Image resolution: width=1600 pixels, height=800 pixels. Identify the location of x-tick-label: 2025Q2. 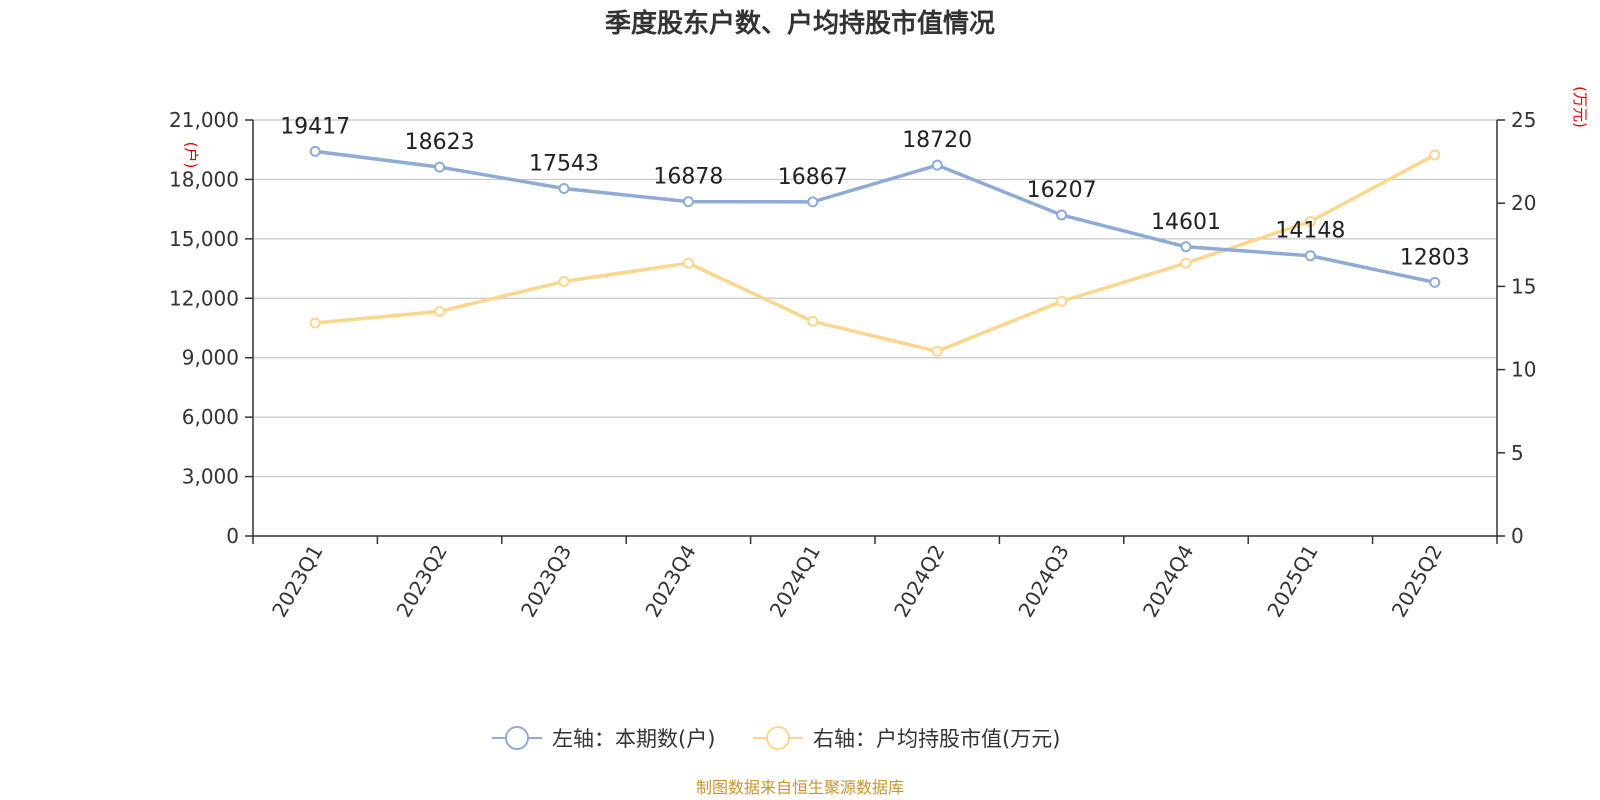
(1417, 581).